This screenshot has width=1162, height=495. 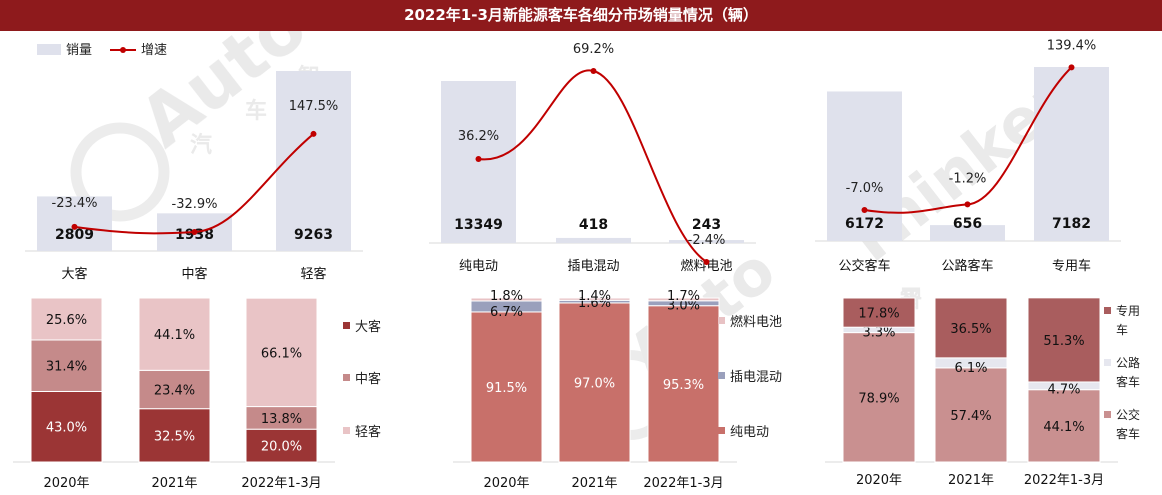 I want to click on segment-label: 25.6%, so click(x=66, y=320).